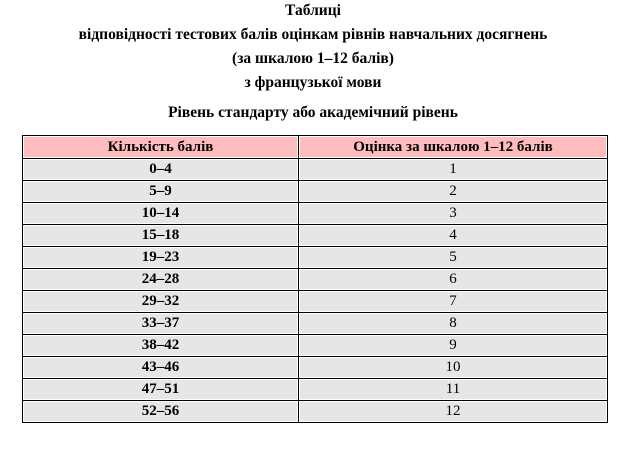 This screenshot has width=620, height=455. I want to click on table-row: 19–23 5, so click(315, 257).